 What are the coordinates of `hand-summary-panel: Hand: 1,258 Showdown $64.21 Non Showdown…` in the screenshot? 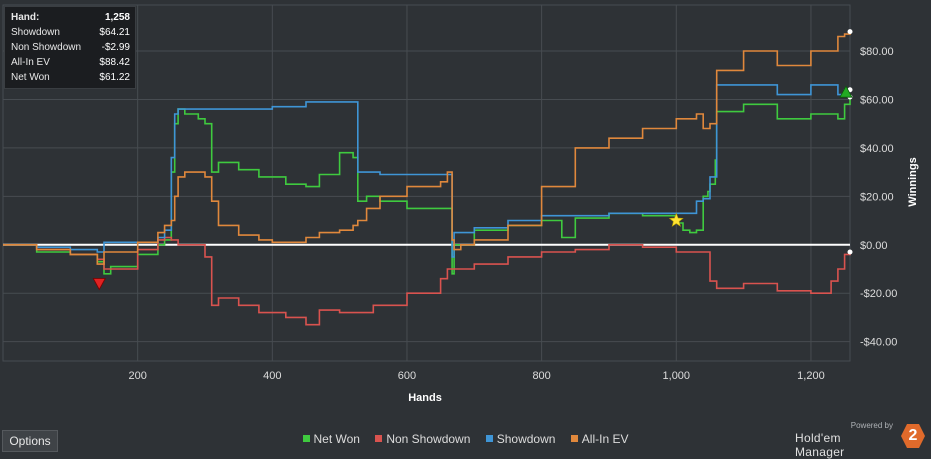 It's located at (70, 47).